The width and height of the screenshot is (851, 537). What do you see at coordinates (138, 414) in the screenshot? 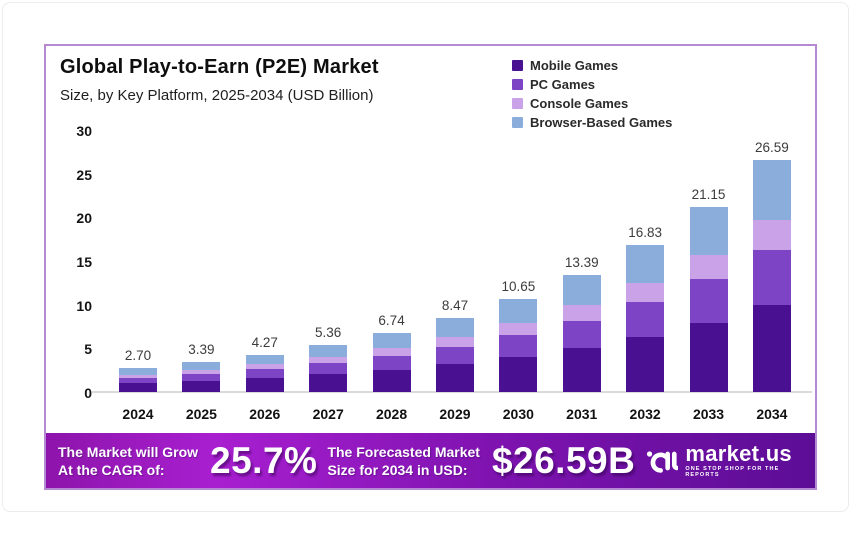
I see `x-tick-label: 2024` at bounding box center [138, 414].